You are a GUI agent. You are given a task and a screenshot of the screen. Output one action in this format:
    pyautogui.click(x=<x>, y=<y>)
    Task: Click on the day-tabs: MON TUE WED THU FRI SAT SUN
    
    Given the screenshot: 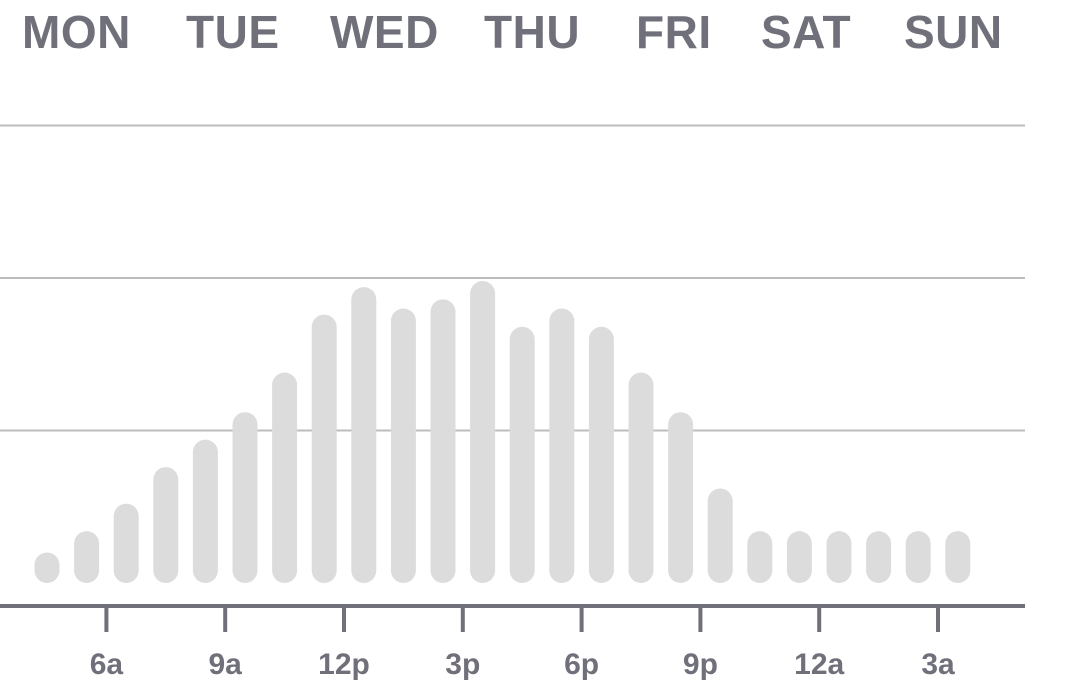 What is the action you would take?
    pyautogui.click(x=537, y=35)
    